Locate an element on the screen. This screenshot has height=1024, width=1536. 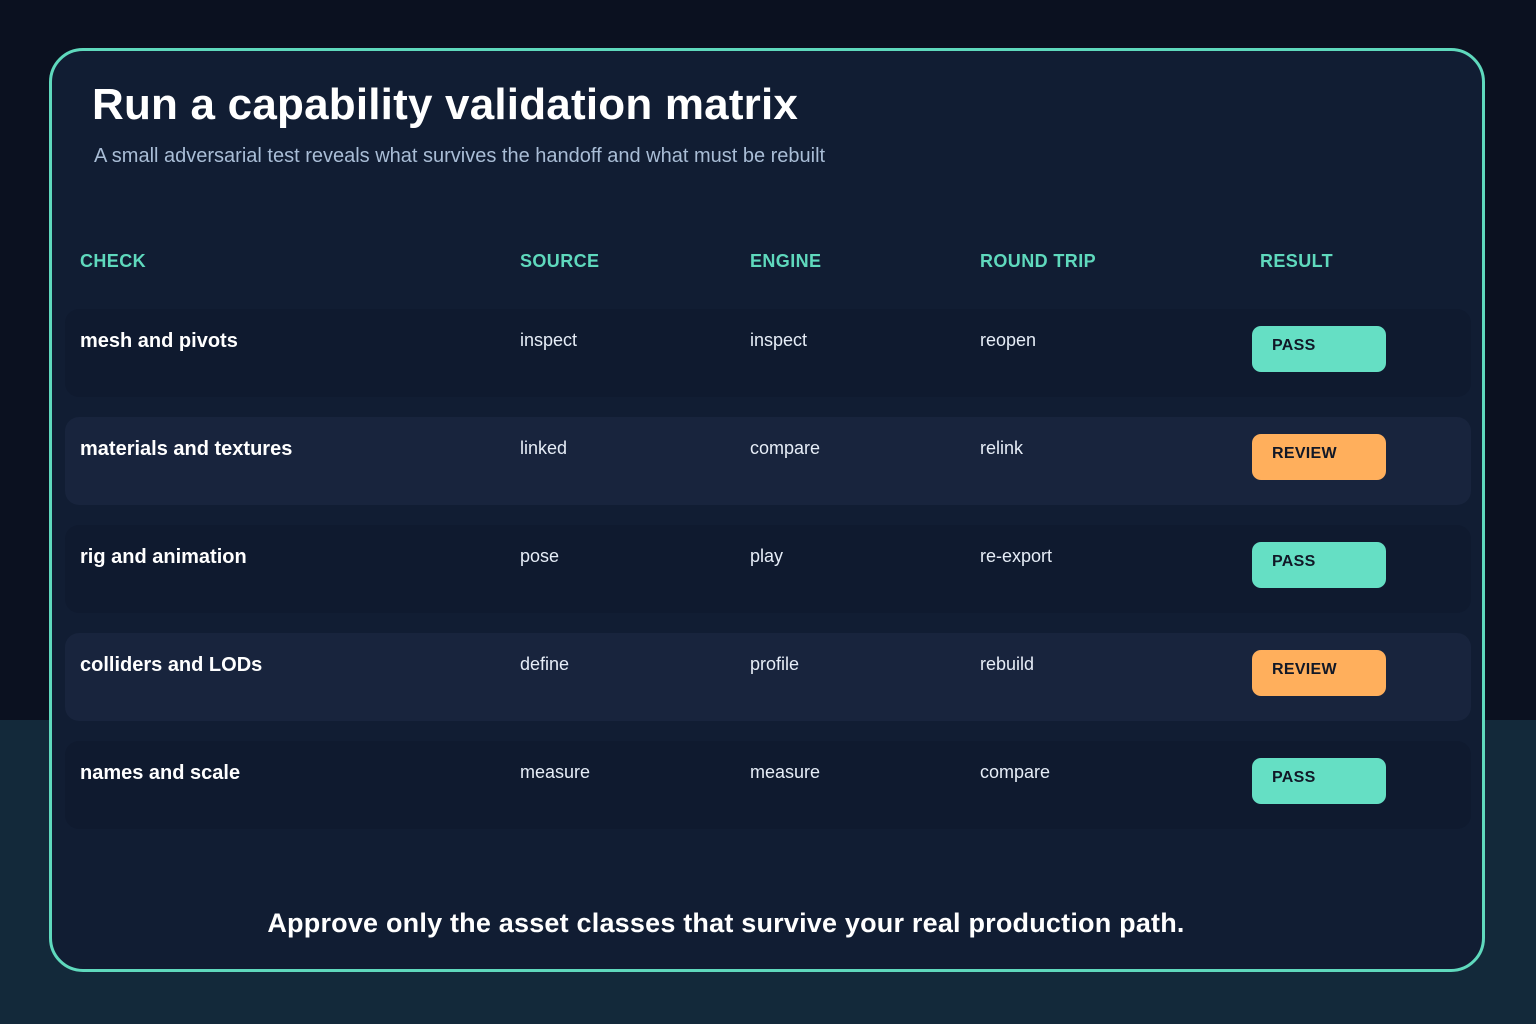
round-trip-cell: relink is located at coordinates (1002, 448).